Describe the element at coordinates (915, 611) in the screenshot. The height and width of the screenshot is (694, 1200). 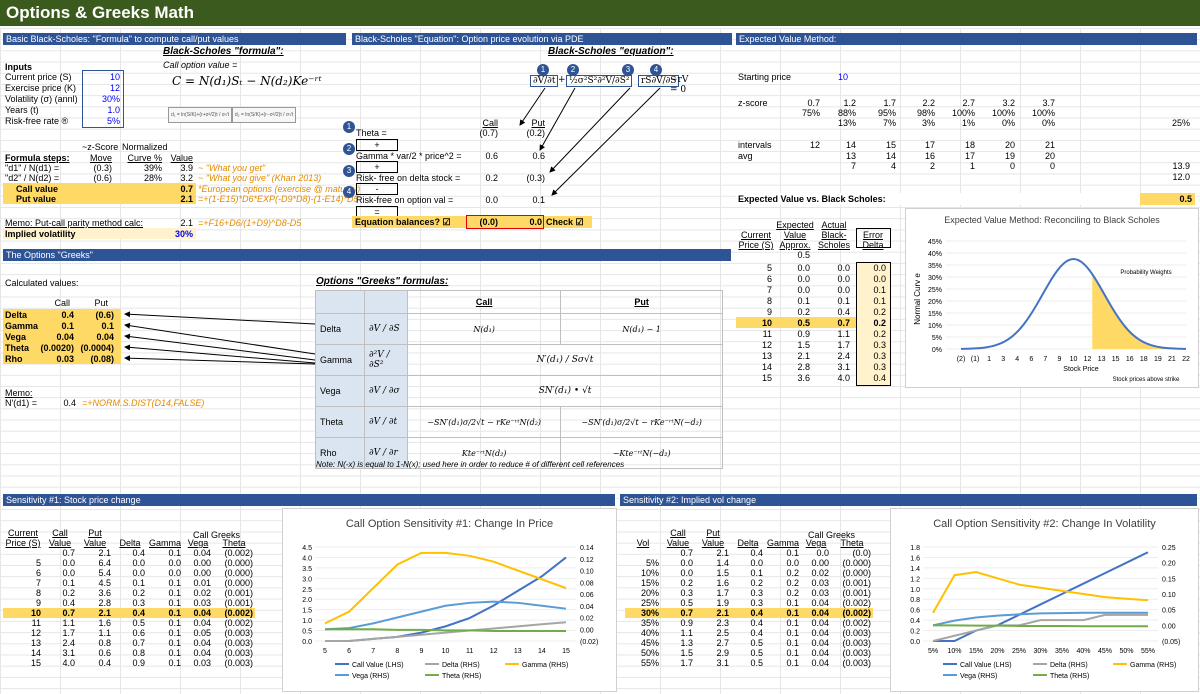
I see `chart-left-tick: 0.6` at that location.